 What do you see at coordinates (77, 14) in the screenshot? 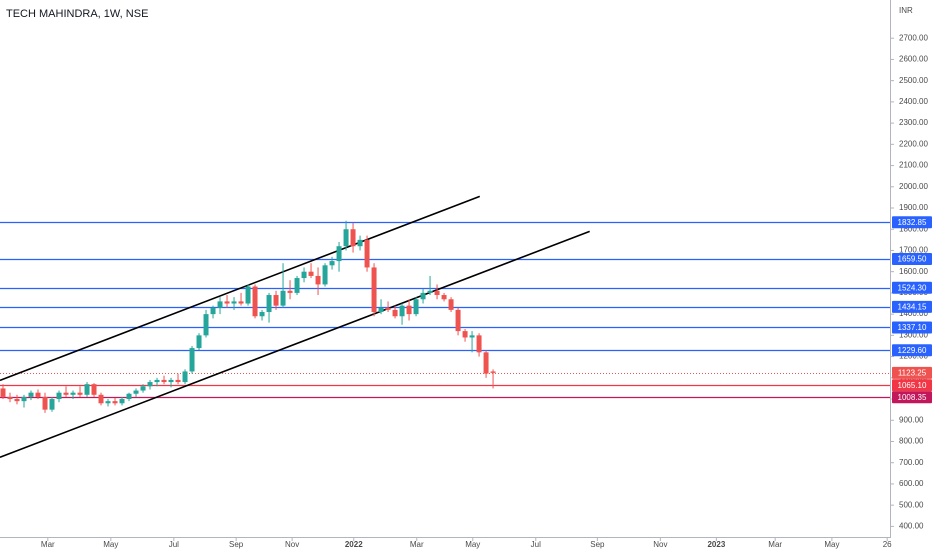
I see `chart-title: TECH MAHINDRA, 1W, NSE` at bounding box center [77, 14].